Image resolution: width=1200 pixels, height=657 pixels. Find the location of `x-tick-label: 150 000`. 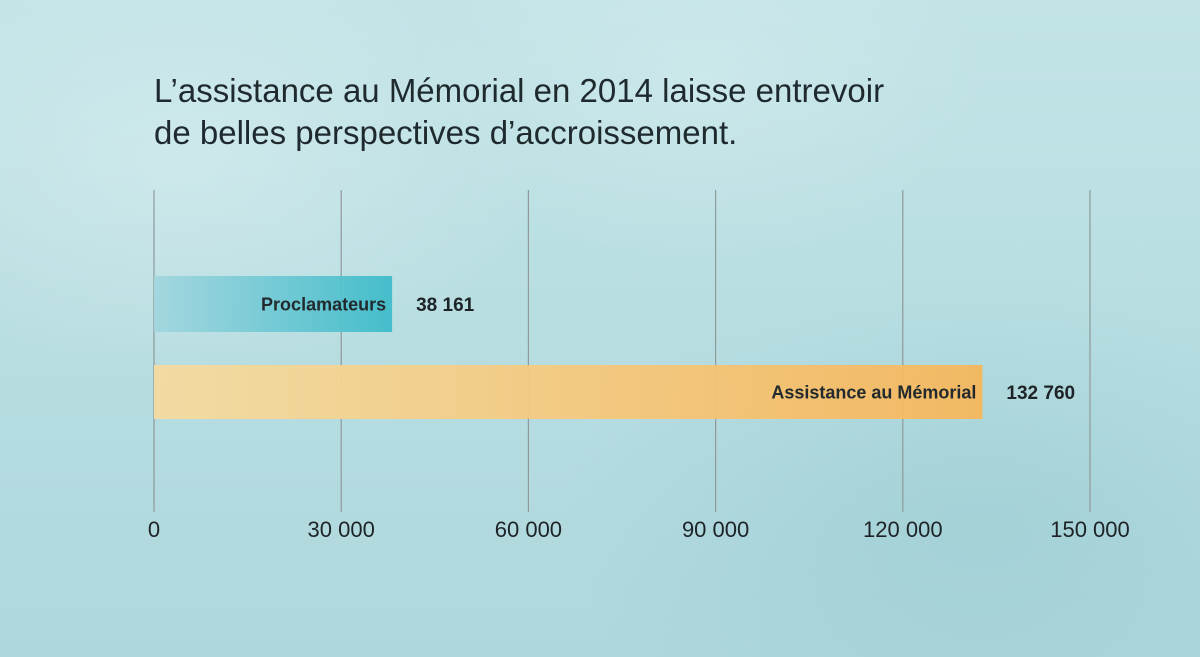

x-tick-label: 150 000 is located at coordinates (1090, 529).